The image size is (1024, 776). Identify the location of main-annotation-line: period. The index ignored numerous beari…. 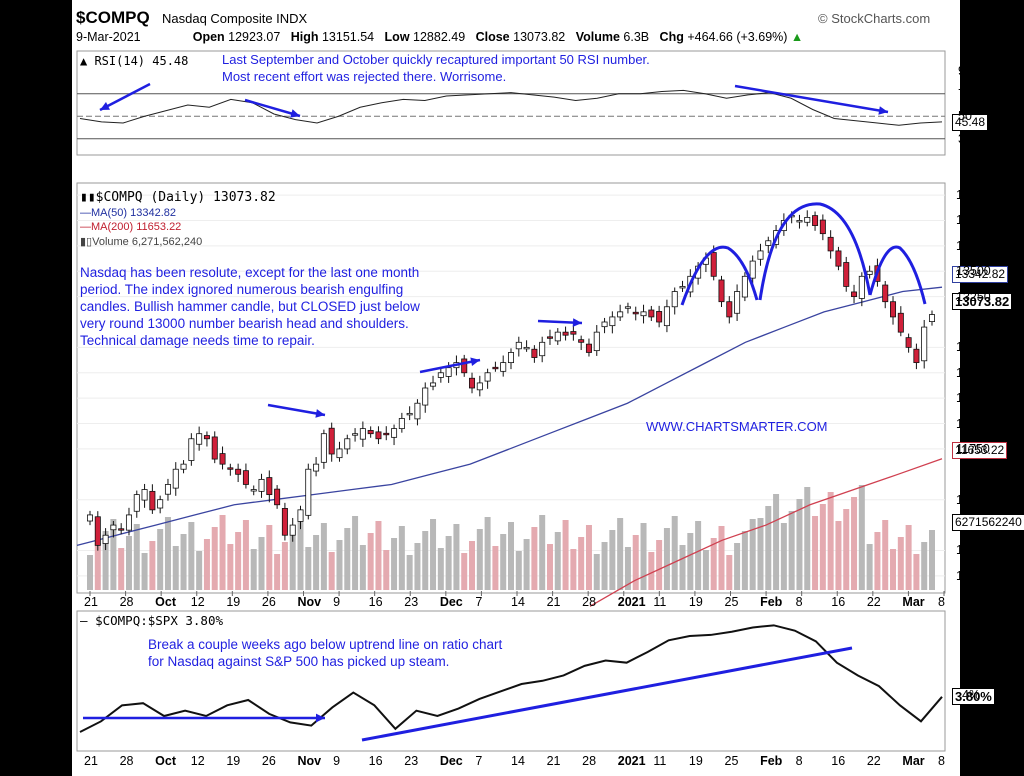
(242, 289).